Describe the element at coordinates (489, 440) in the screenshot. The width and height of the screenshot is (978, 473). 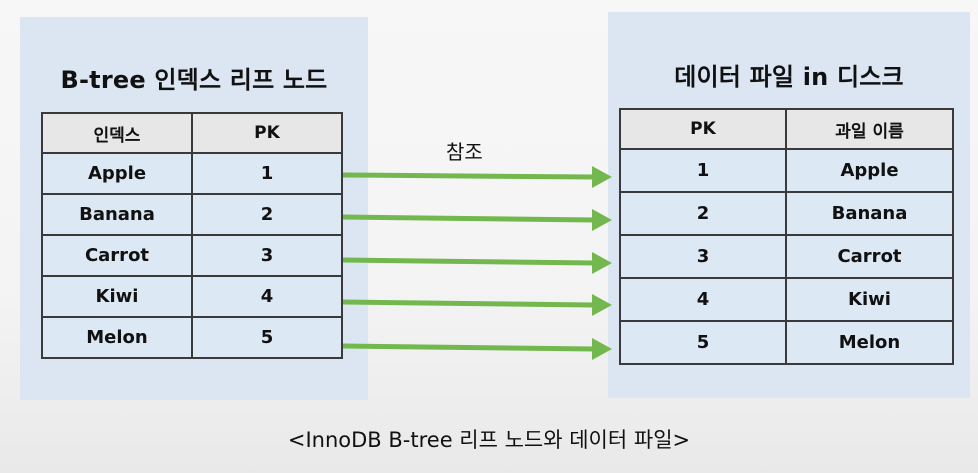
I see `figure-caption: <InnoDB B-tree 리프 노드와 데이터 파일>` at that location.